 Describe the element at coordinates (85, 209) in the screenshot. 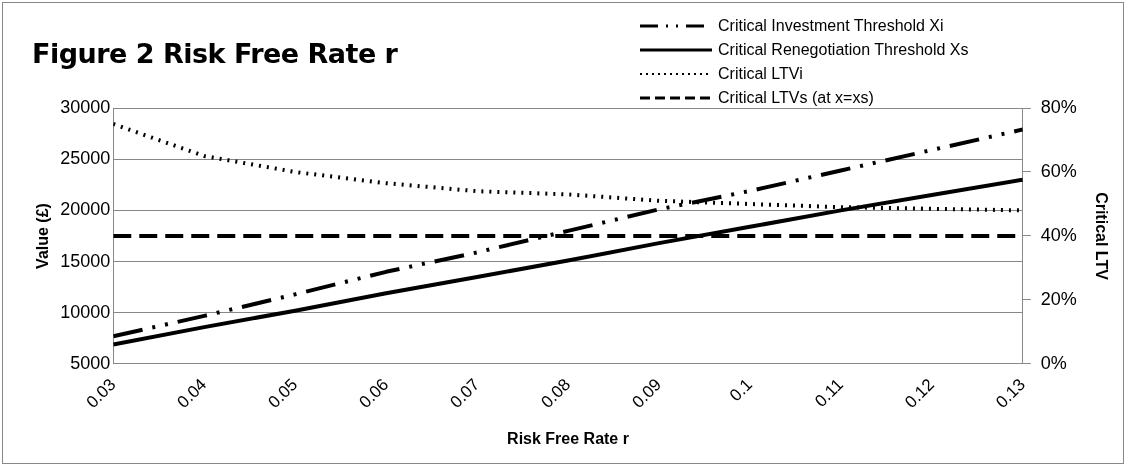

I see `y-tick-label: 20000` at that location.